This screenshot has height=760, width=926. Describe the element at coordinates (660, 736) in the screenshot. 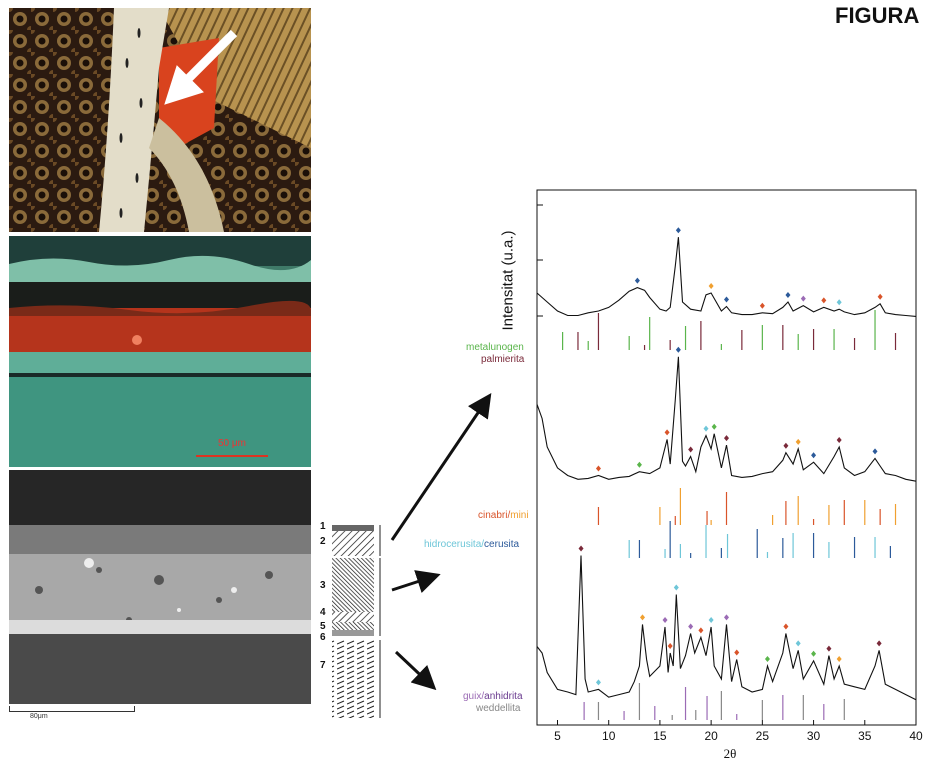

I see `xrd-x-tick-label: 15` at that location.